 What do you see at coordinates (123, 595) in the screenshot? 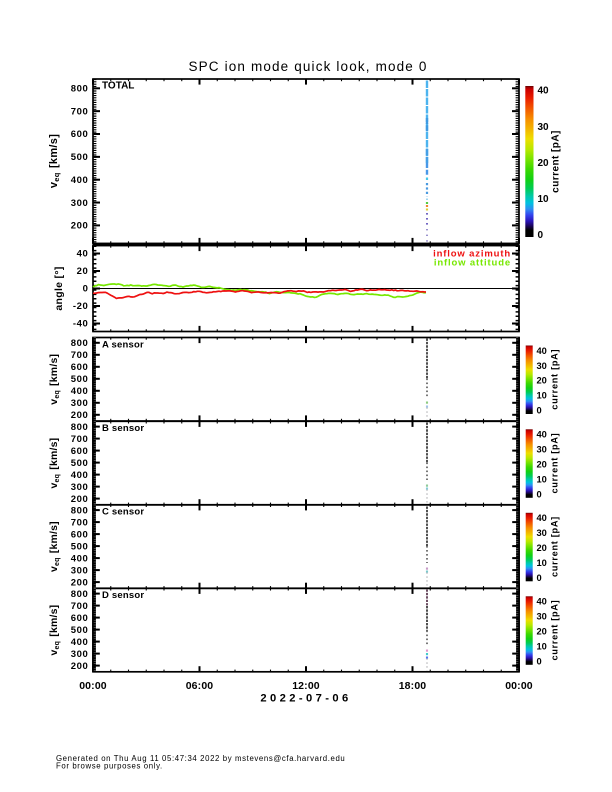
I see `svg-text: D sensor` at bounding box center [123, 595].